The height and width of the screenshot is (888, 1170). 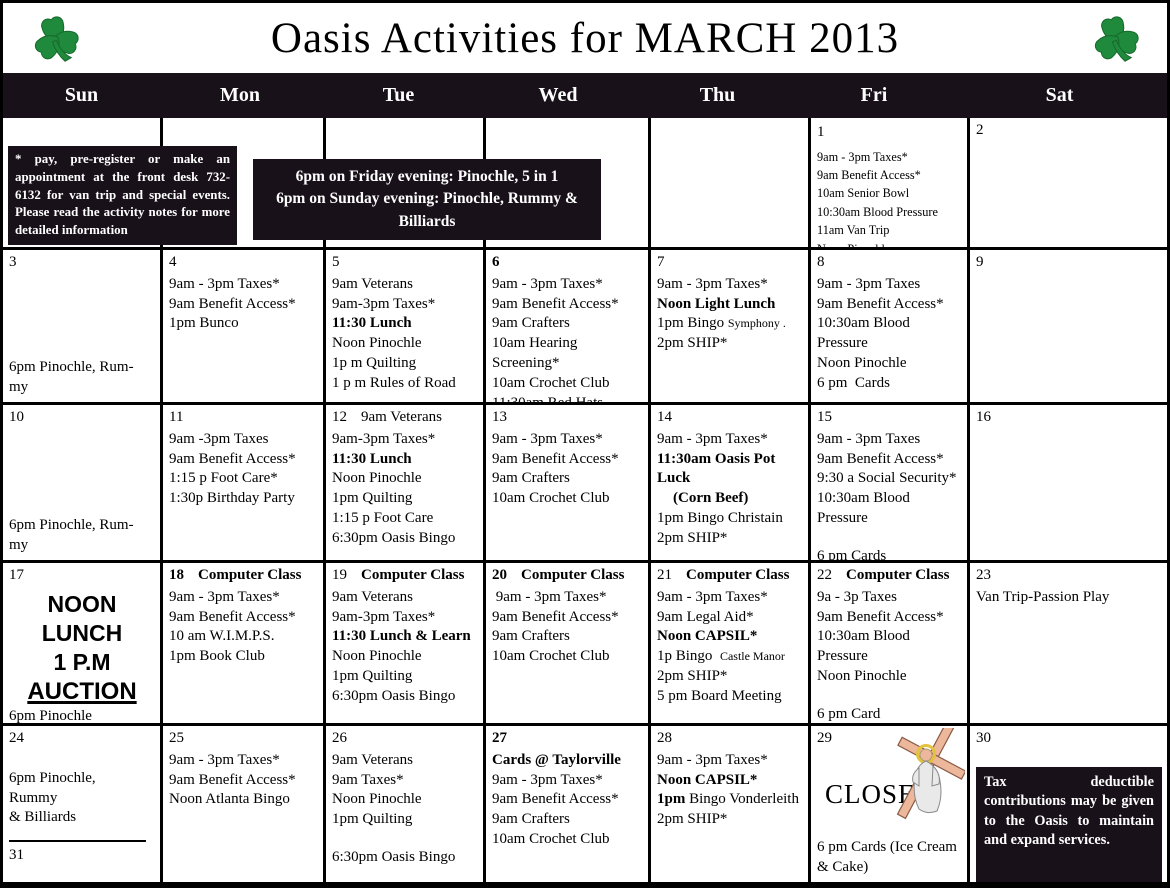 What do you see at coordinates (173, 262) in the screenshot?
I see `date-number: 4` at bounding box center [173, 262].